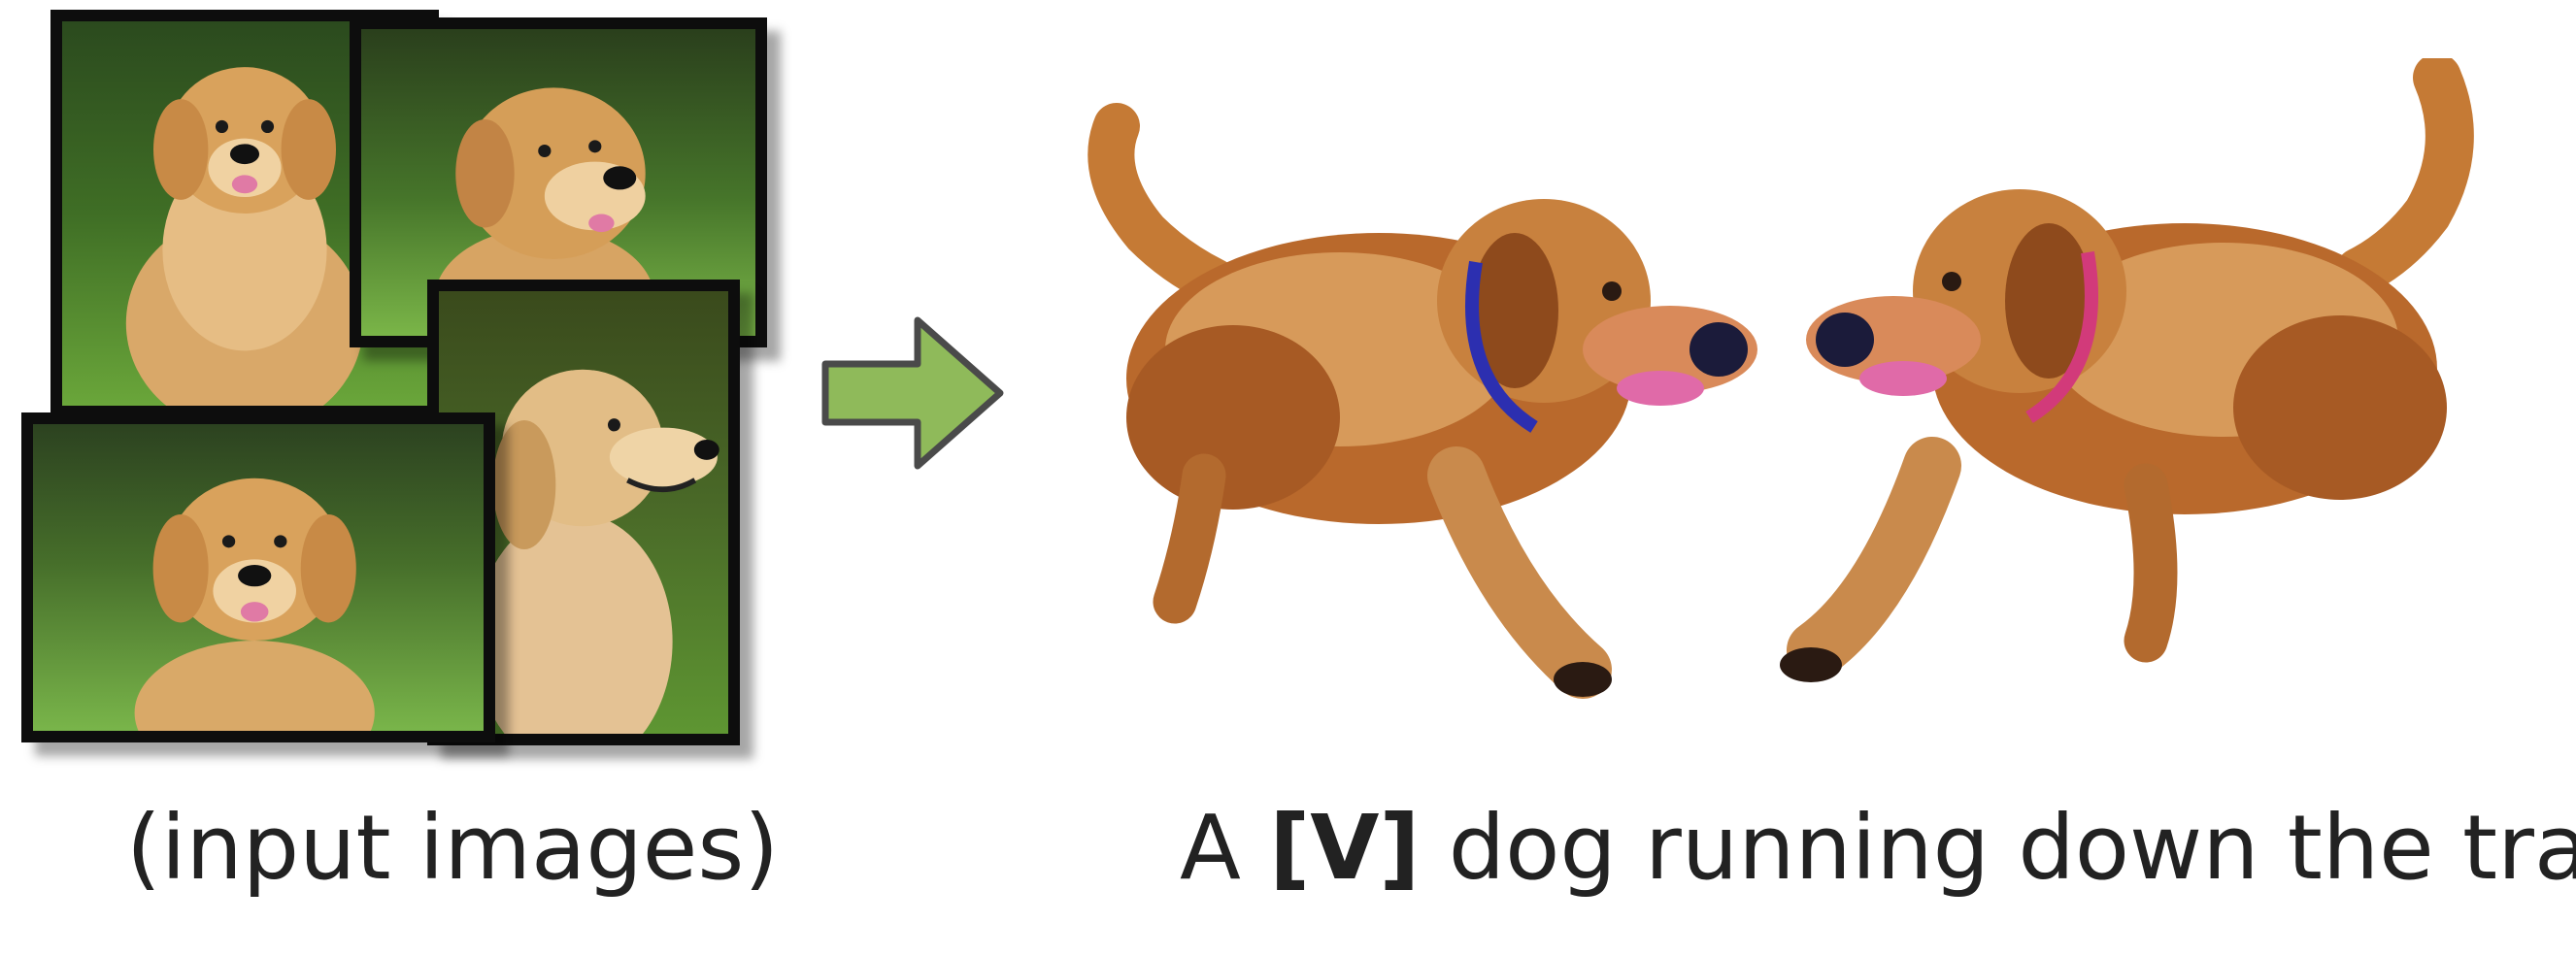  What do you see at coordinates (453, 848) in the screenshot?
I see `input-images-caption: (input images)` at bounding box center [453, 848].